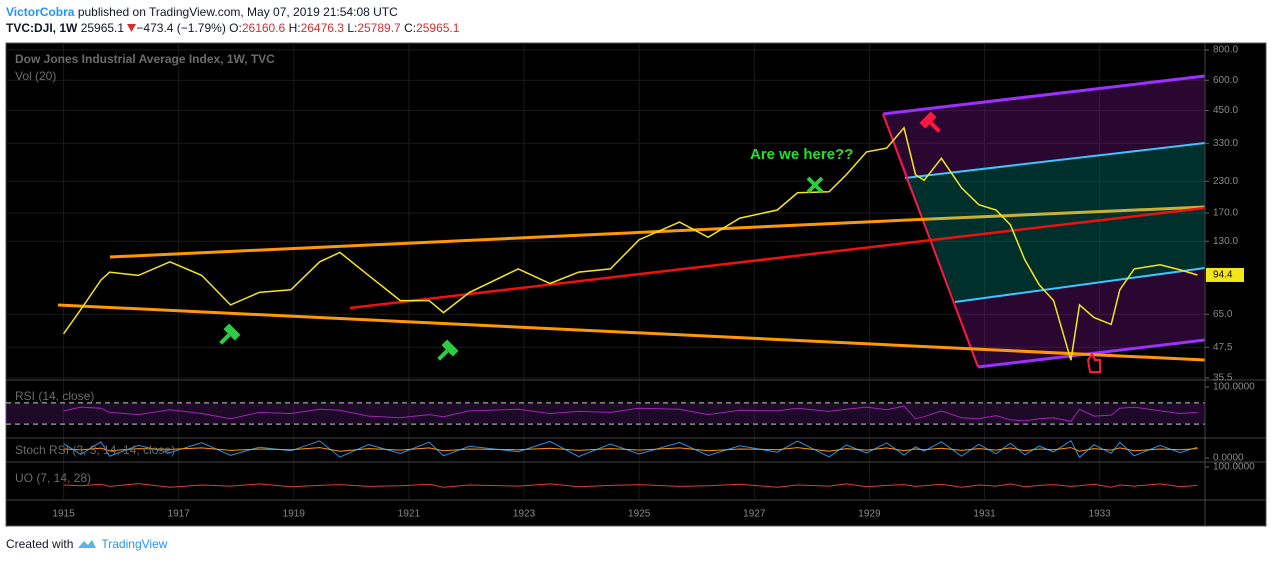  Describe the element at coordinates (801, 154) in the screenshot. I see `annotation: Are we here??` at that location.